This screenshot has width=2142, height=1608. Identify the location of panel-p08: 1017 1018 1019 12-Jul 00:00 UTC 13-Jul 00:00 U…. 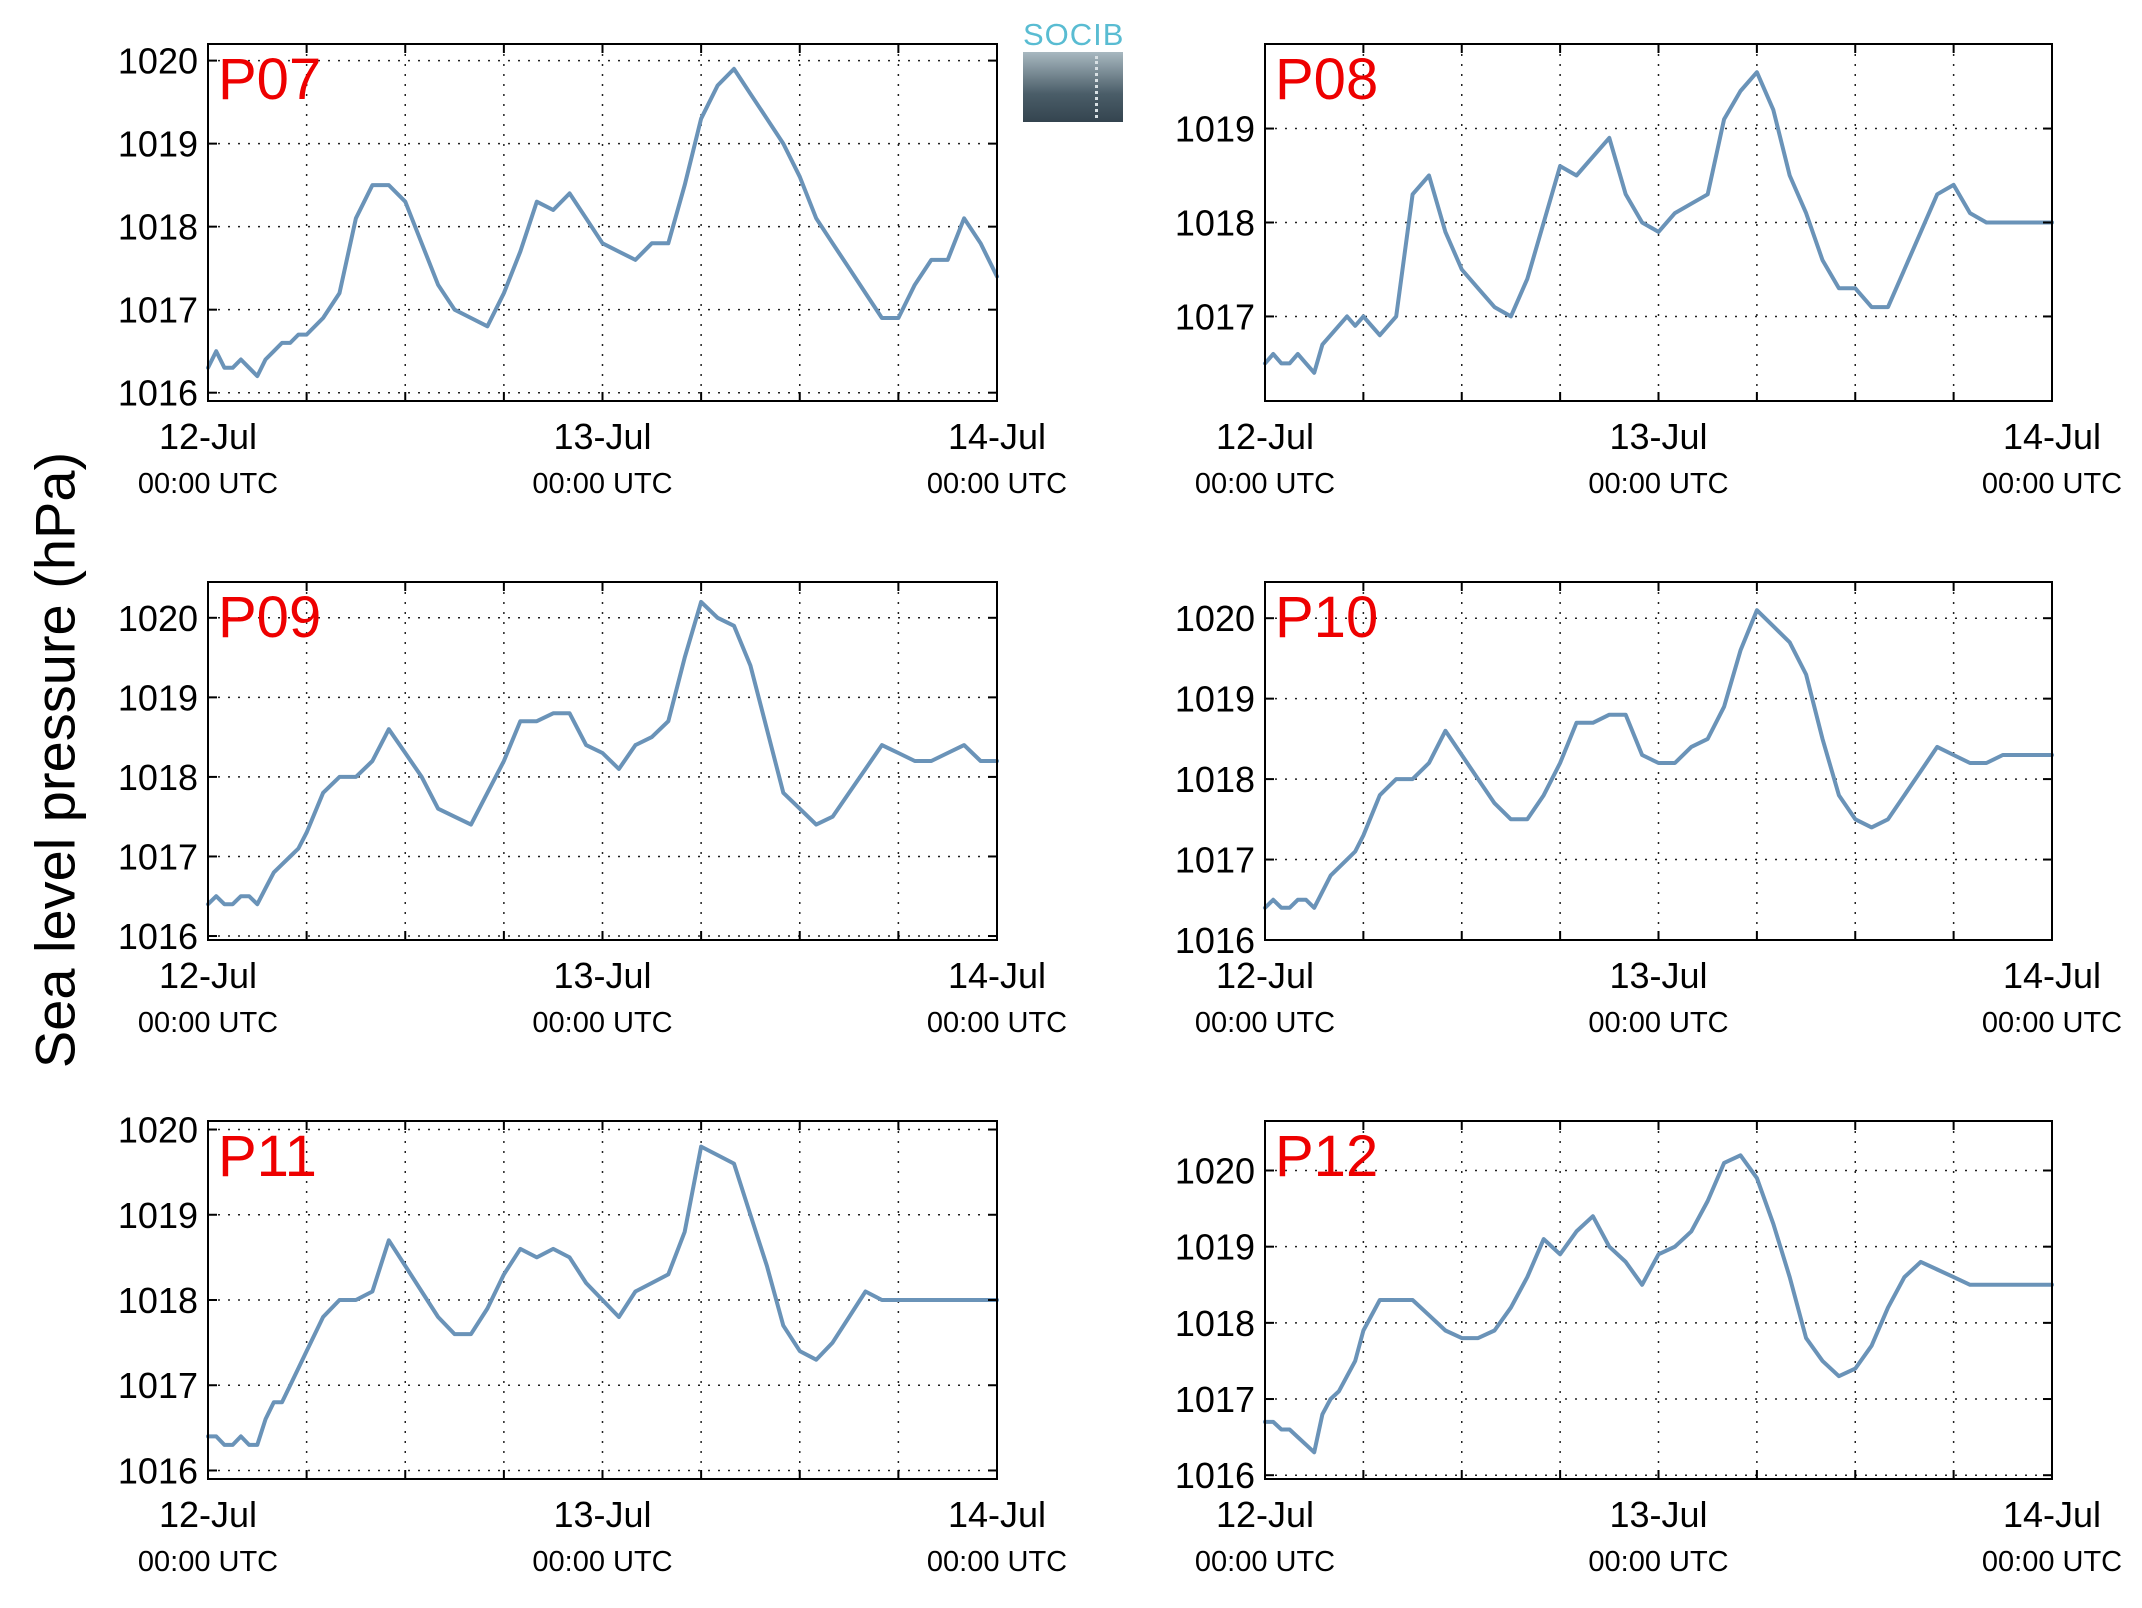
(1648, 271).